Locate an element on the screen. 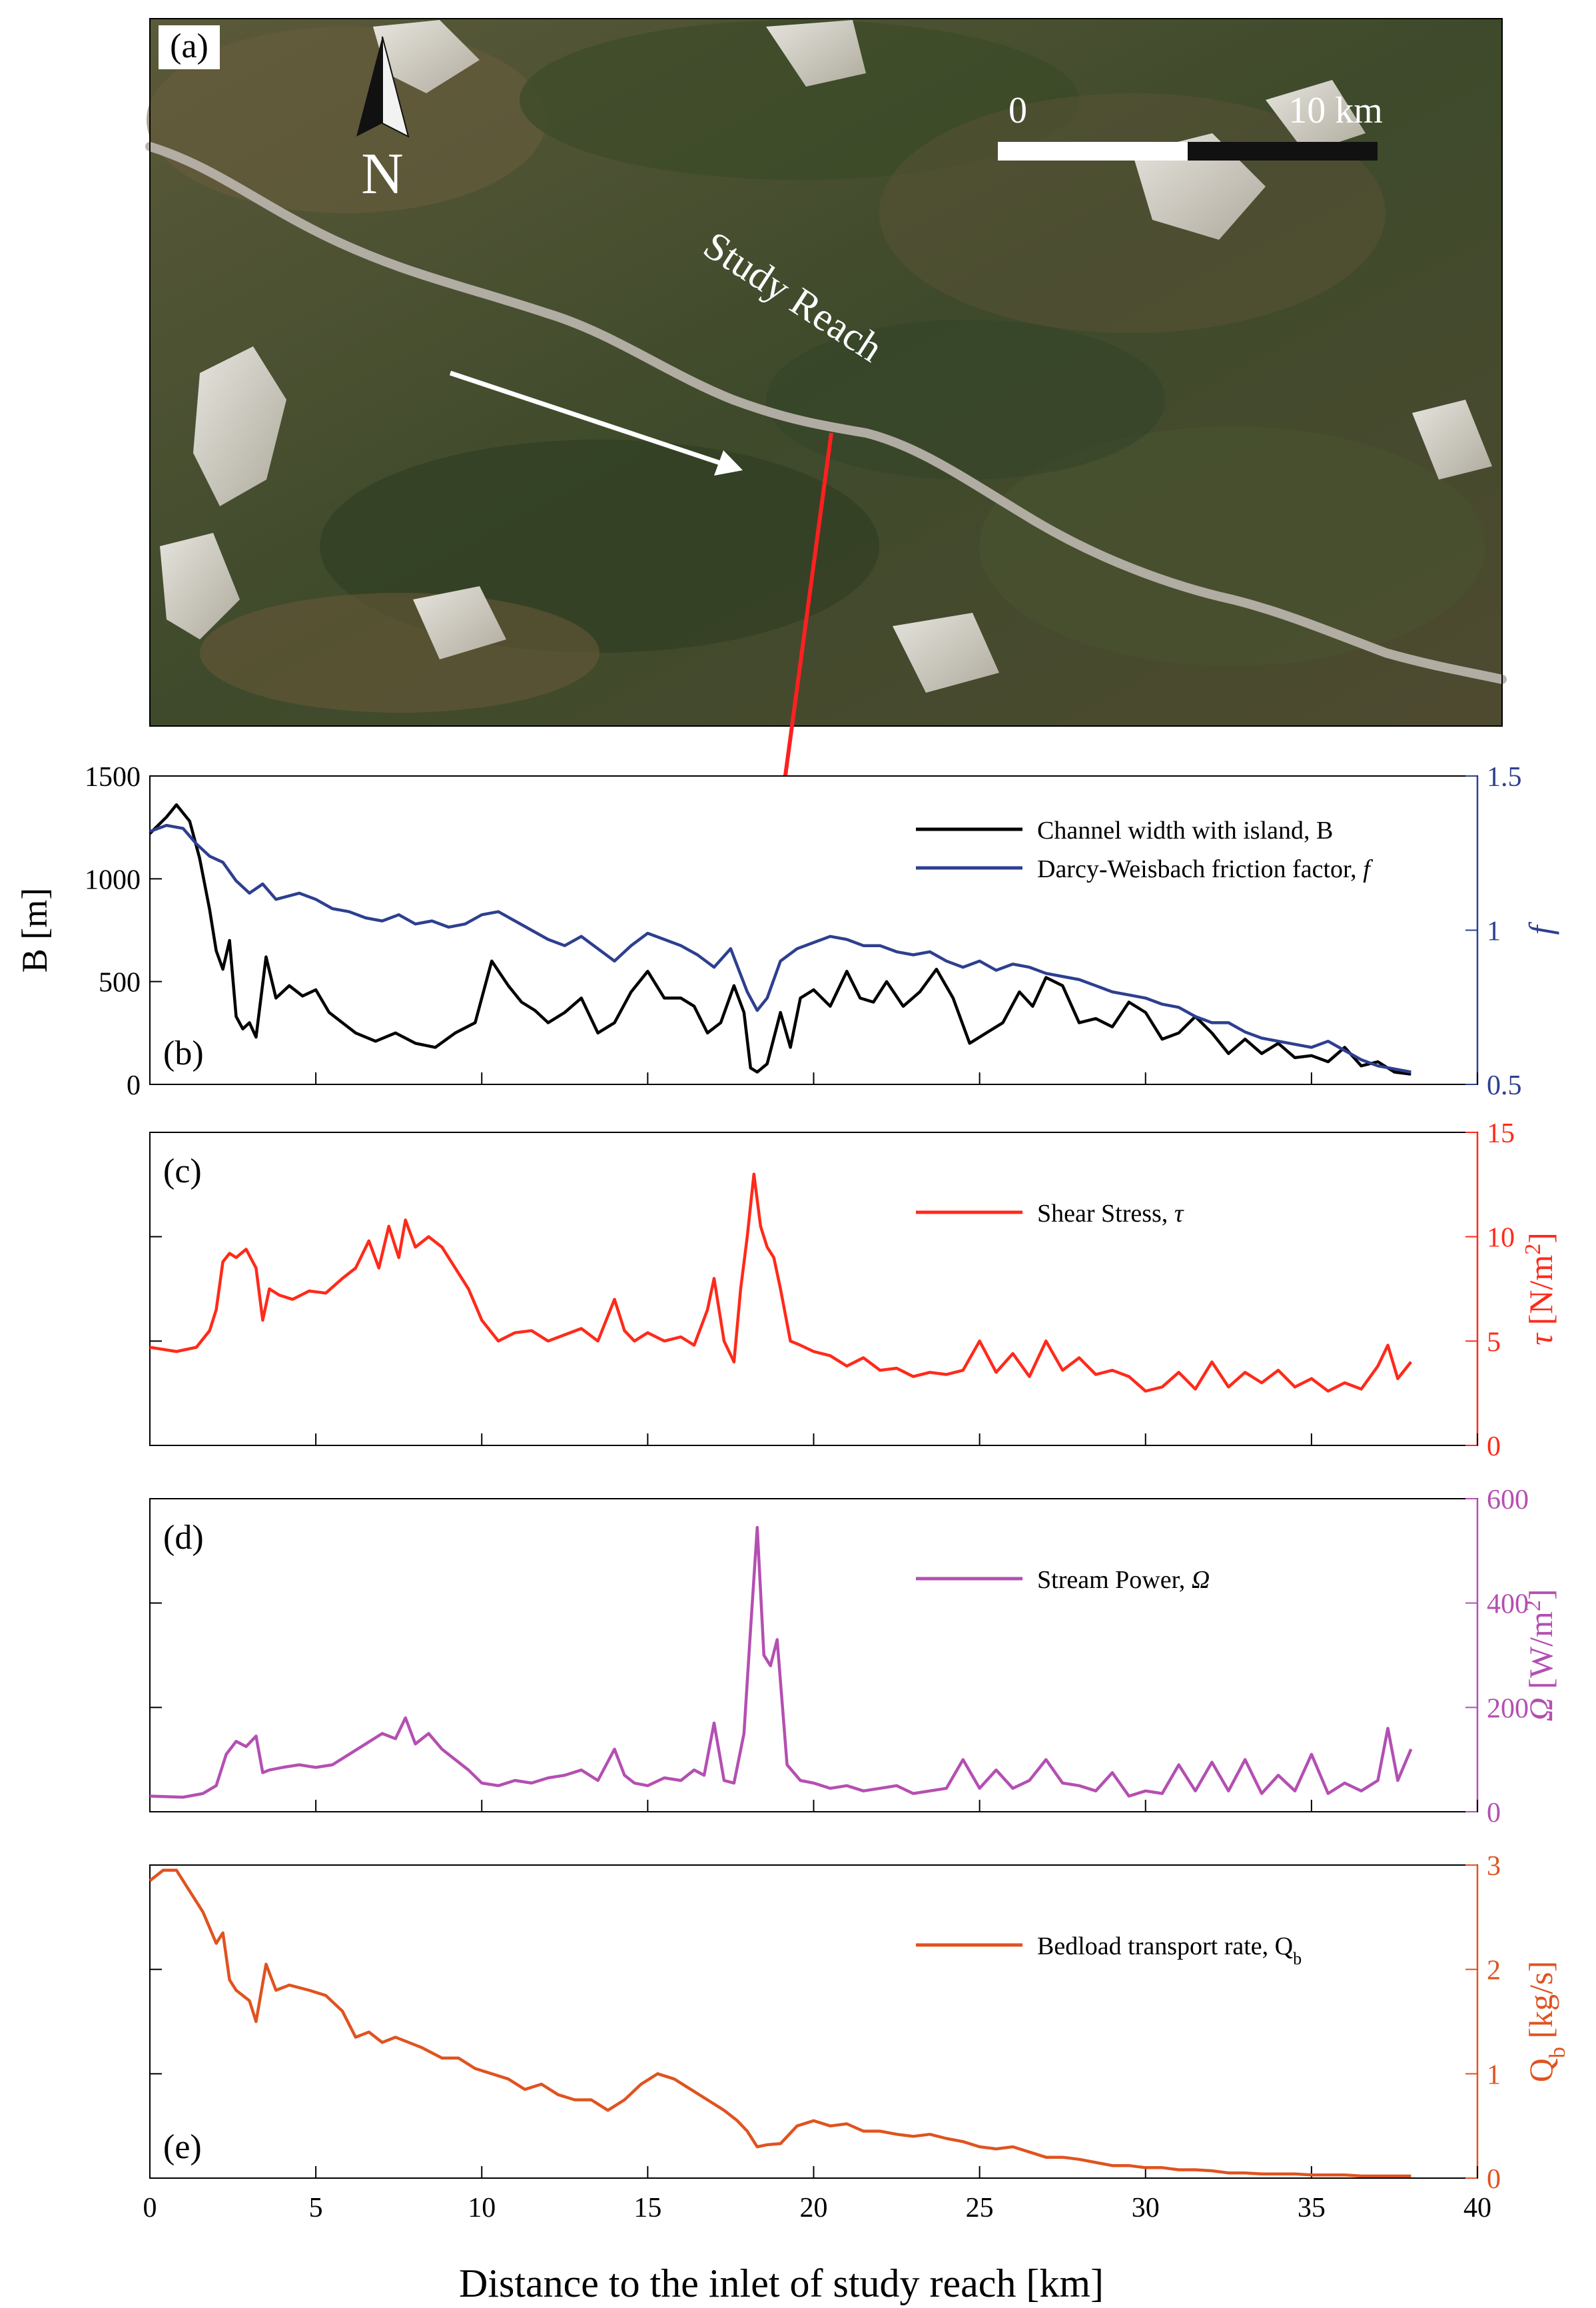 Image resolution: width=1596 pixels, height=2308 pixels. y-tick-label: 1000 is located at coordinates (113, 880).